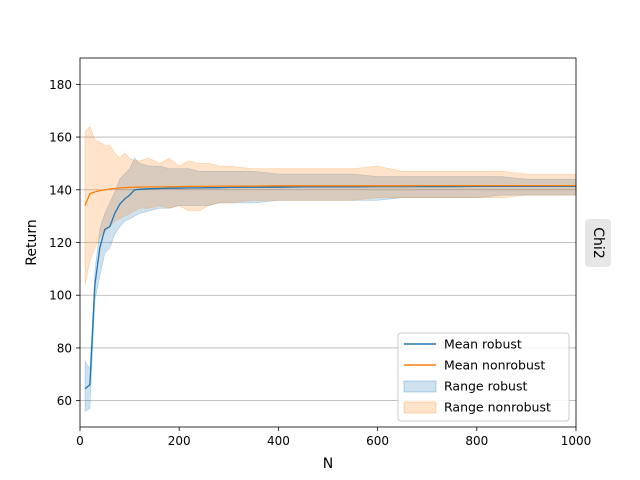 The width and height of the screenshot is (640, 480). I want to click on facet-strip-label: Chi2, so click(598, 242).